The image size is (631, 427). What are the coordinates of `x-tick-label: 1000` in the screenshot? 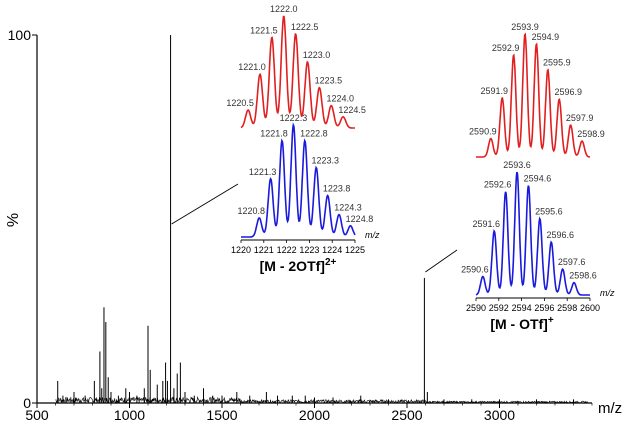 It's located at (129, 415).